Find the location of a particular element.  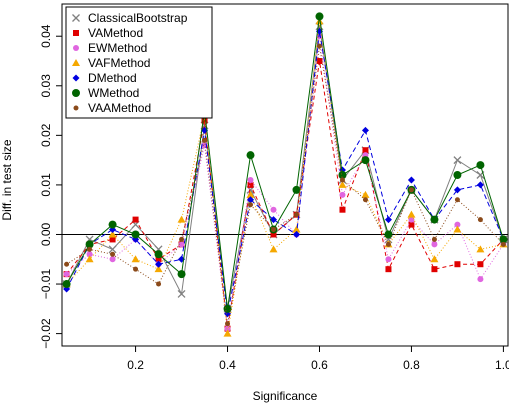

x-tick-label: 0.2 is located at coordinates (135, 365).